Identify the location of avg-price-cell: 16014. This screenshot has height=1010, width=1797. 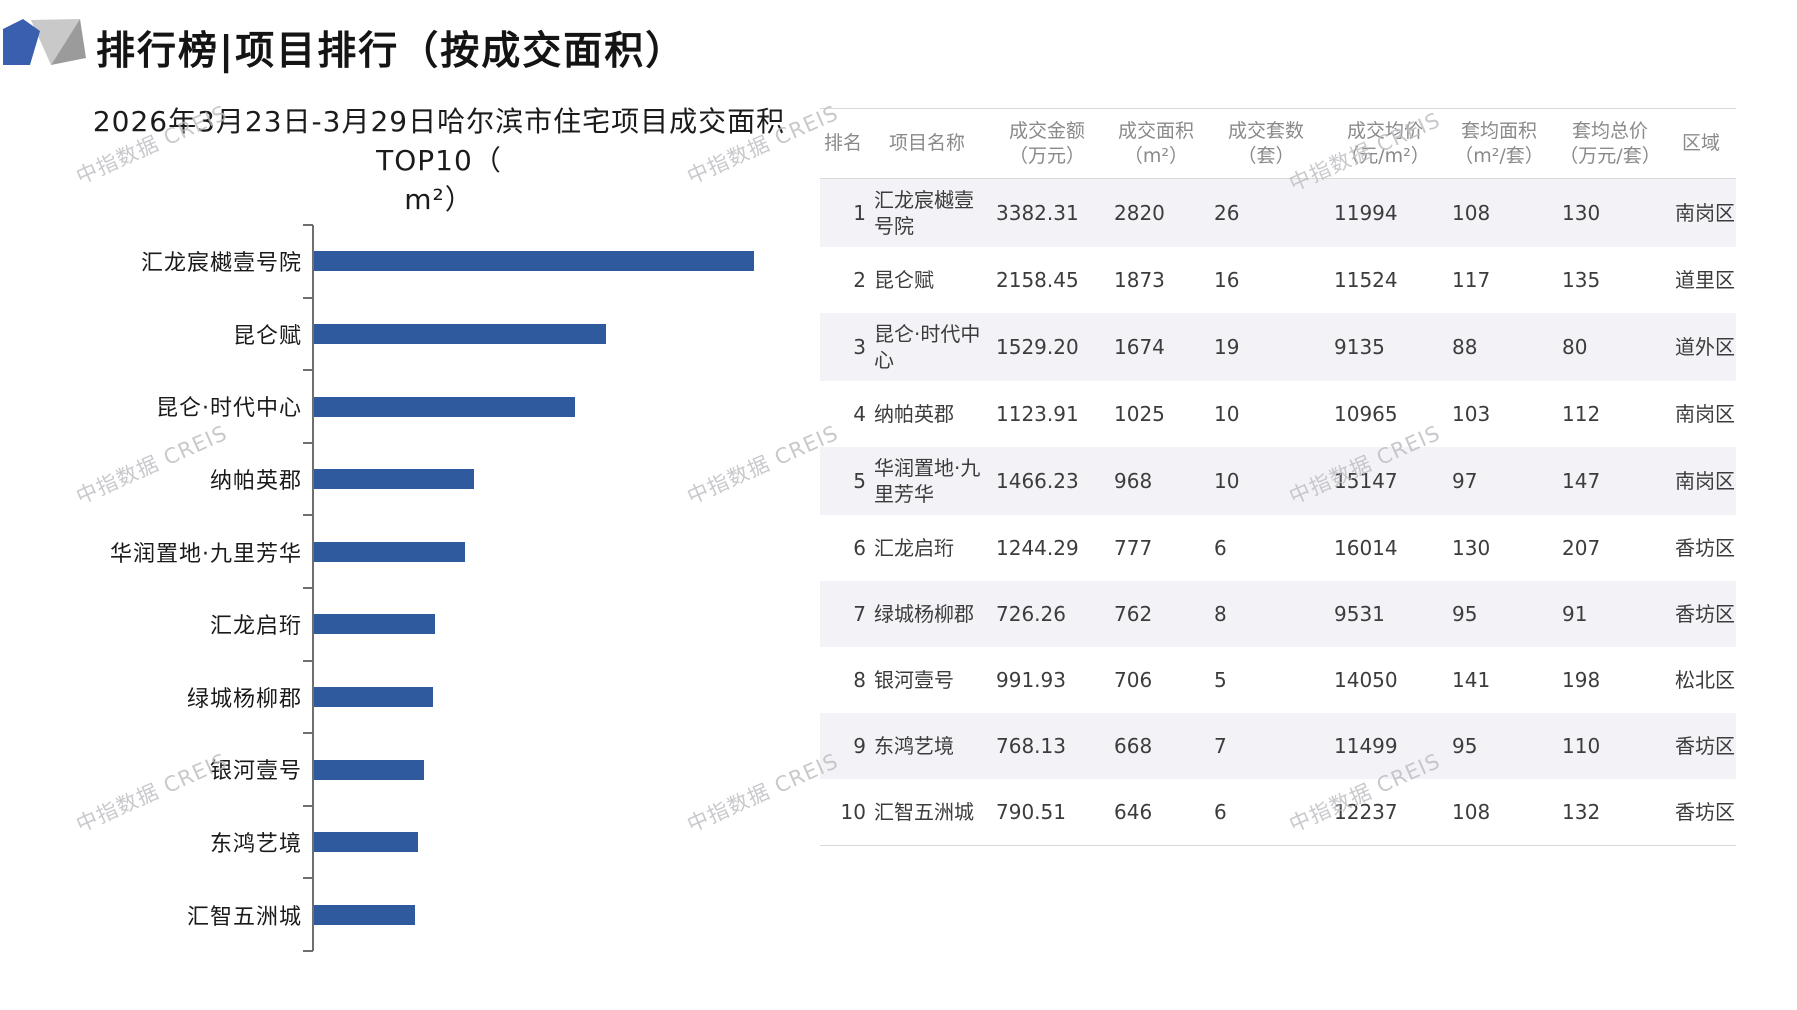
(1366, 548).